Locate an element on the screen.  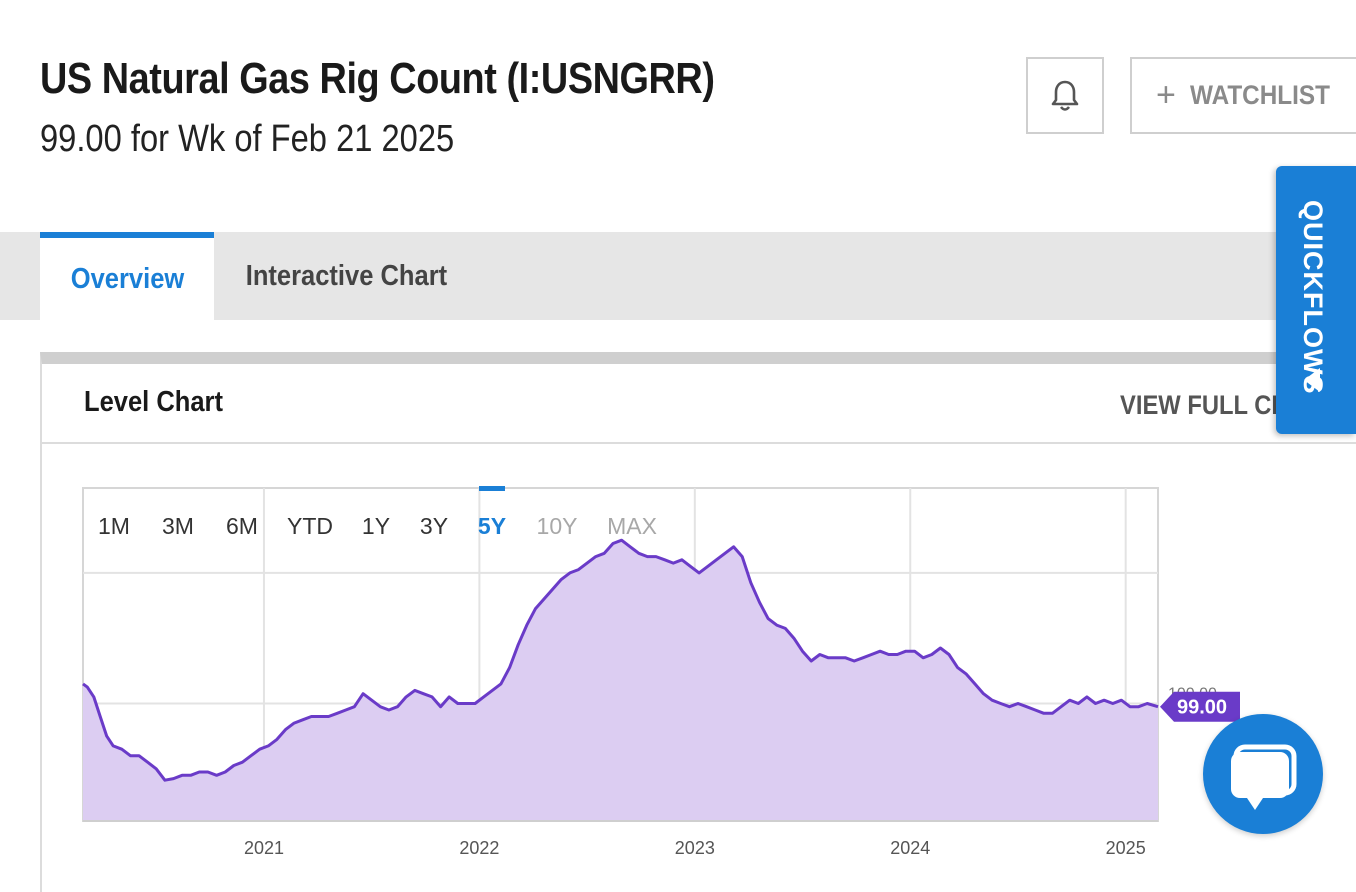
range-button-1m: 1M is located at coordinates (114, 526).